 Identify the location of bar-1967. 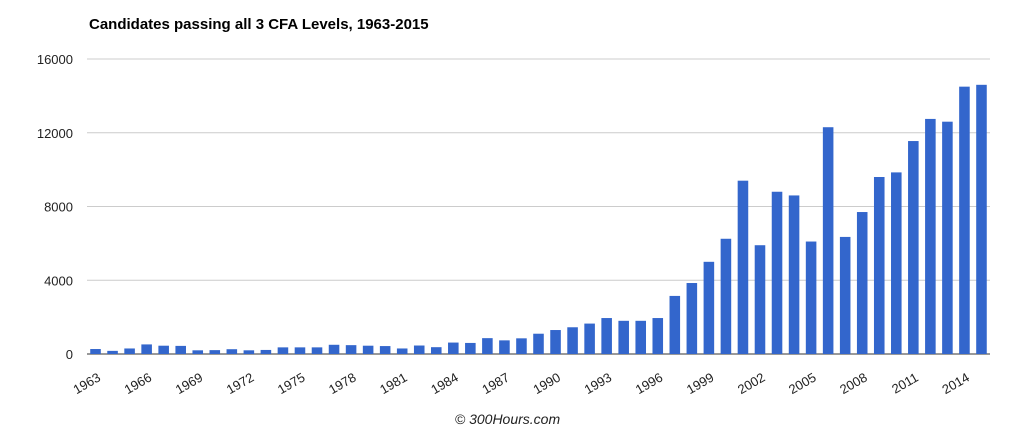
(163, 349).